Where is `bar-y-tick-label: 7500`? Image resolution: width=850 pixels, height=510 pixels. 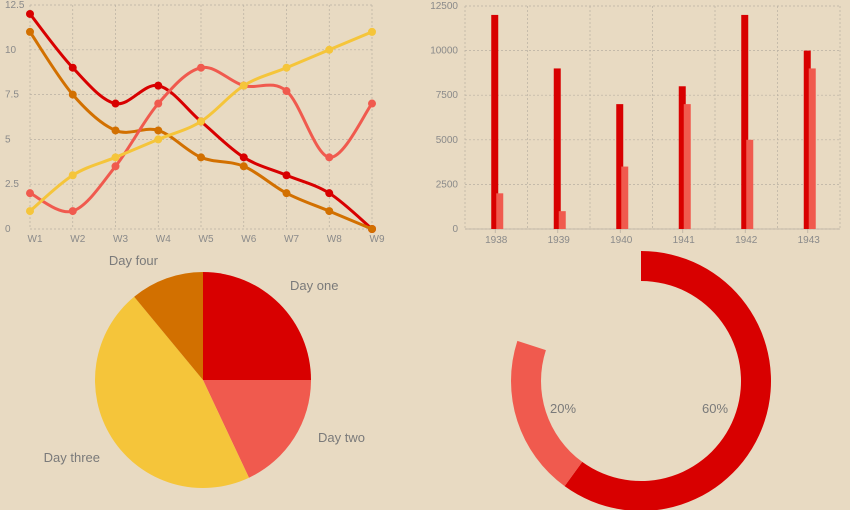
bar-y-tick-label: 7500 is located at coordinates (447, 95).